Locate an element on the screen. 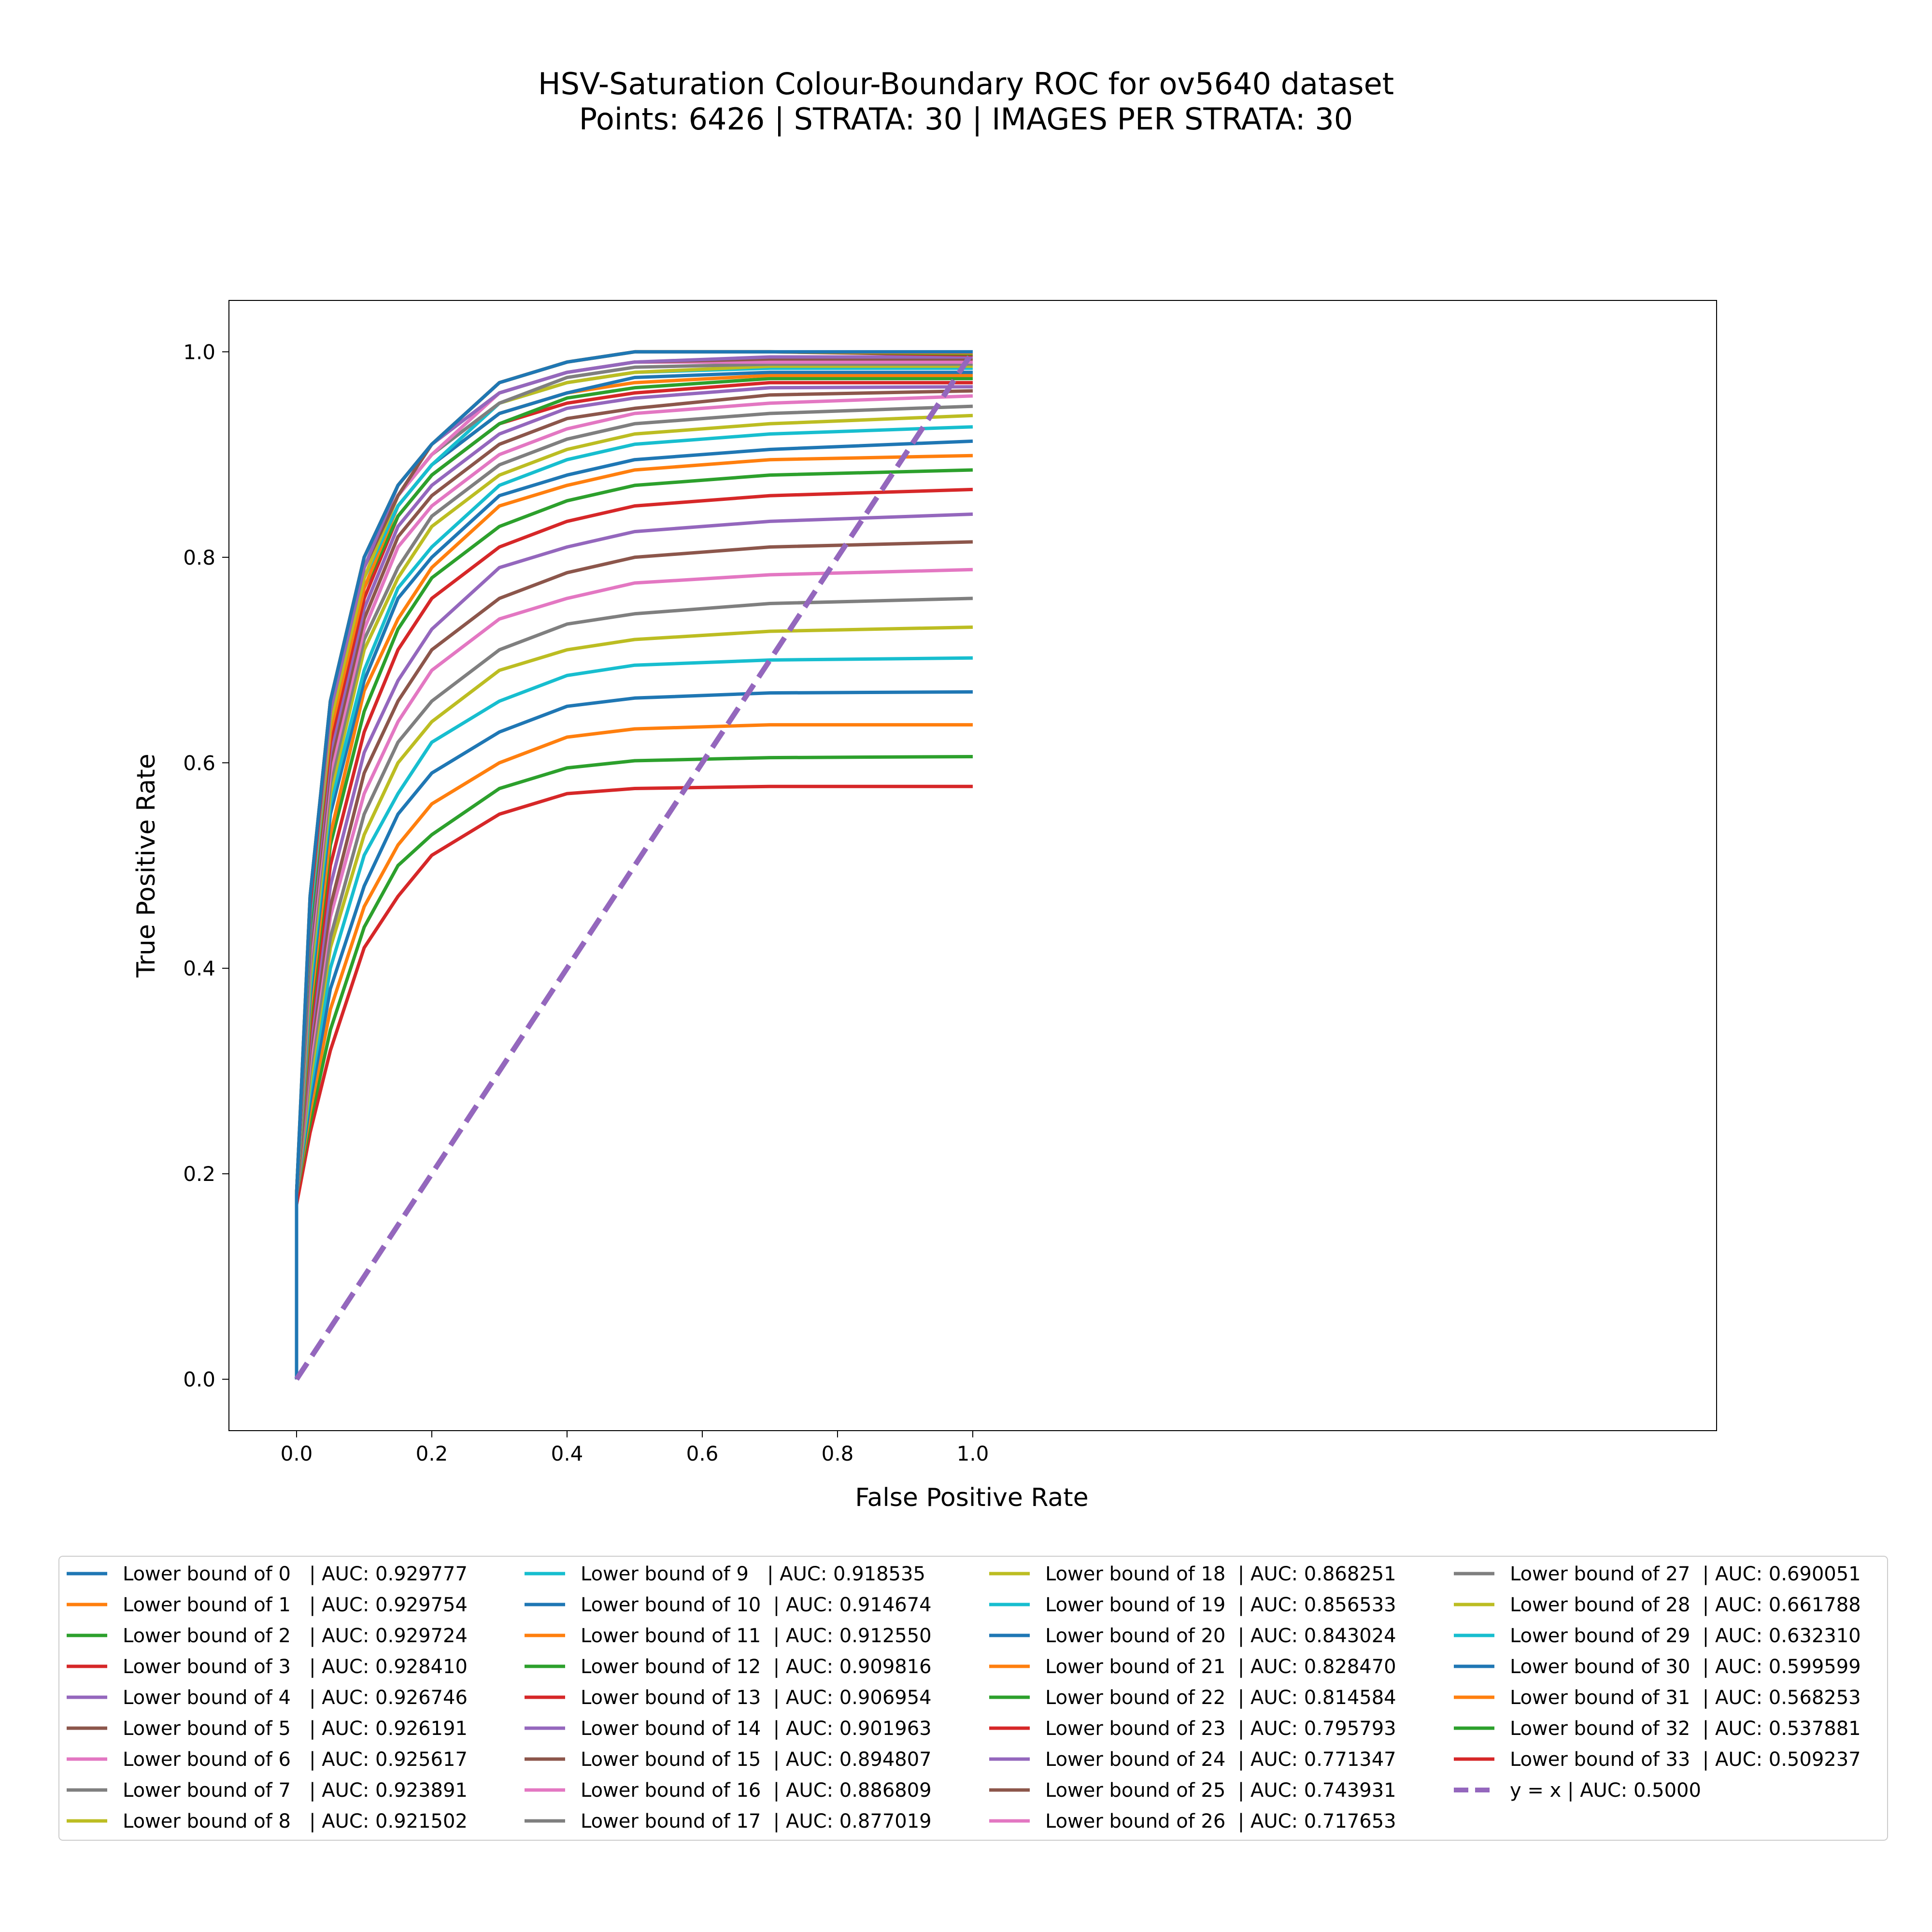  legend-label: Lower bound of 19 | AUC: 0.856533 is located at coordinates (1220, 1605).